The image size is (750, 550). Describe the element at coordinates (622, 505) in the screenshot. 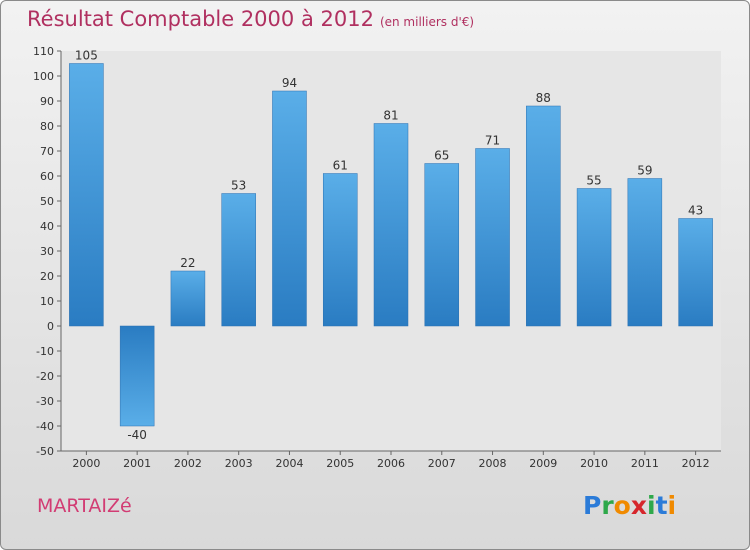

I see `logo-letter: o` at that location.